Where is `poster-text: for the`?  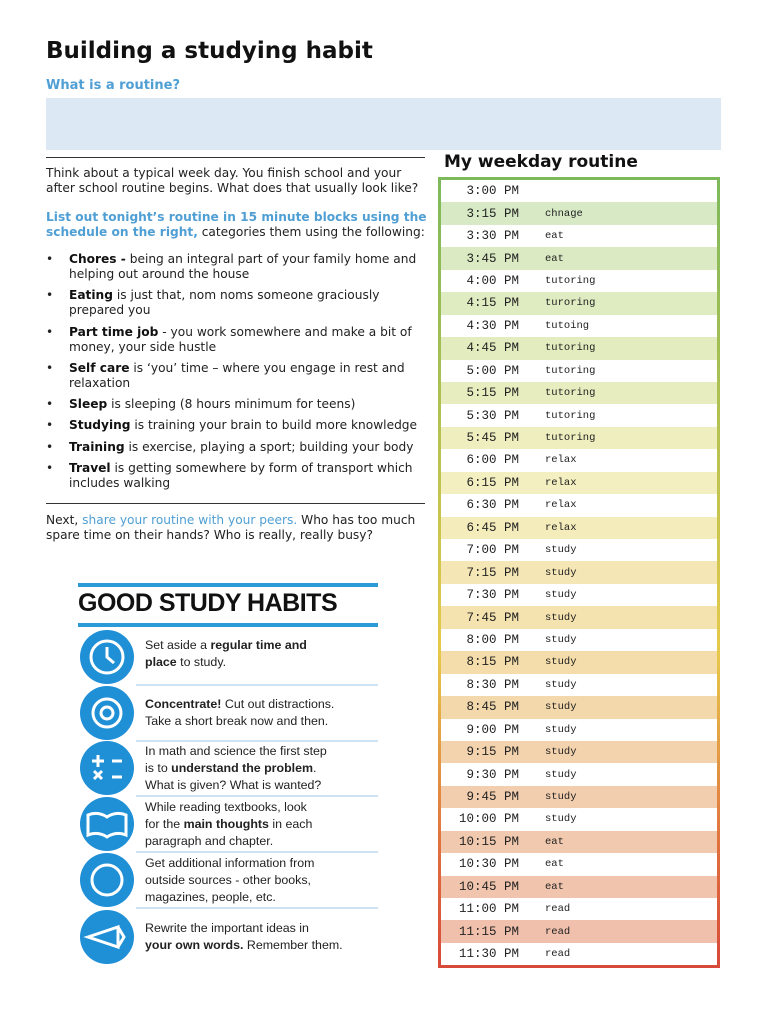 poster-text: for the is located at coordinates (164, 824).